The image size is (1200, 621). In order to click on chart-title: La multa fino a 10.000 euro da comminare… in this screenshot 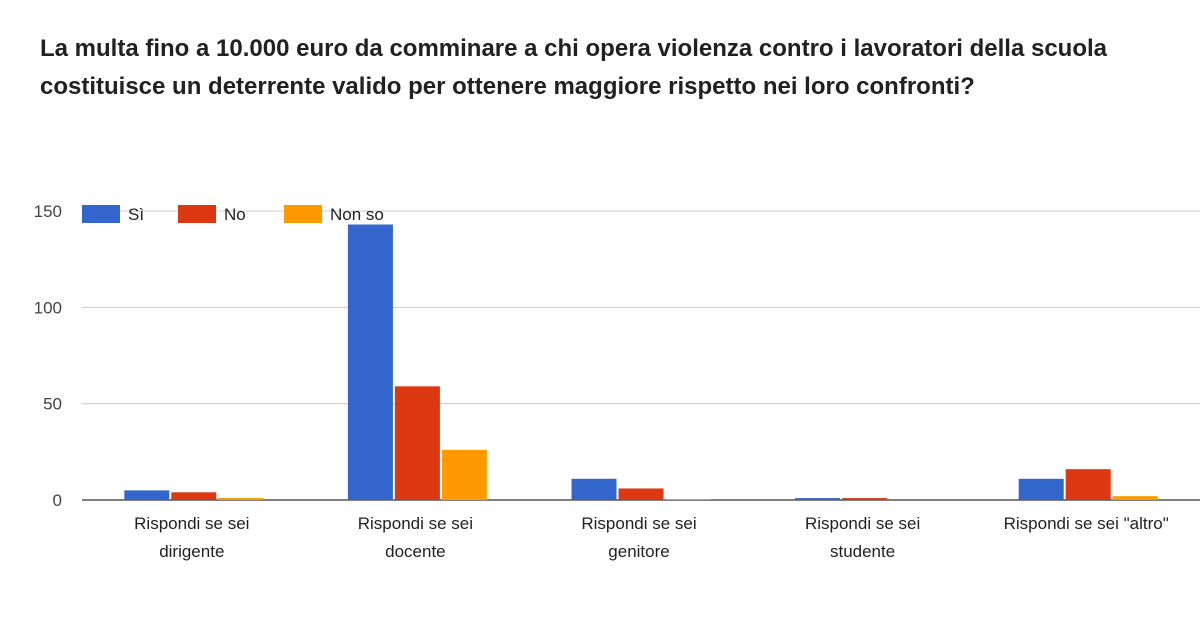, I will do `click(610, 68)`.